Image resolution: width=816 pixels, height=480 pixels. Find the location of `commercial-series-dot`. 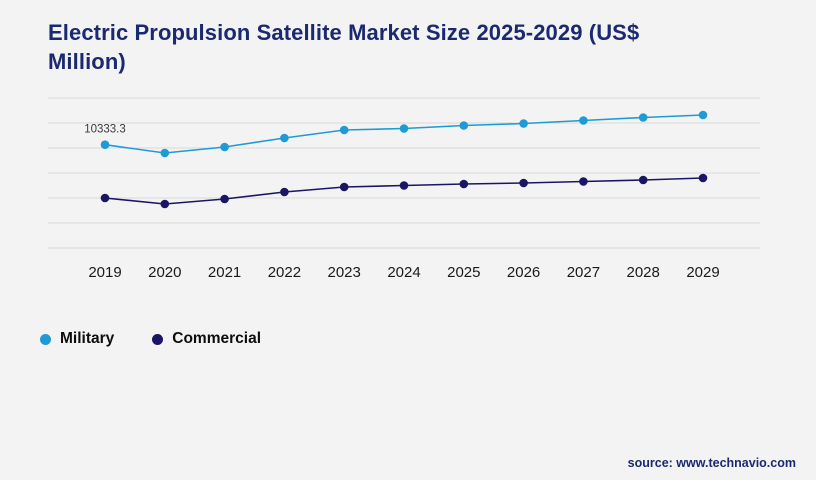

commercial-series-dot is located at coordinates (158, 339).